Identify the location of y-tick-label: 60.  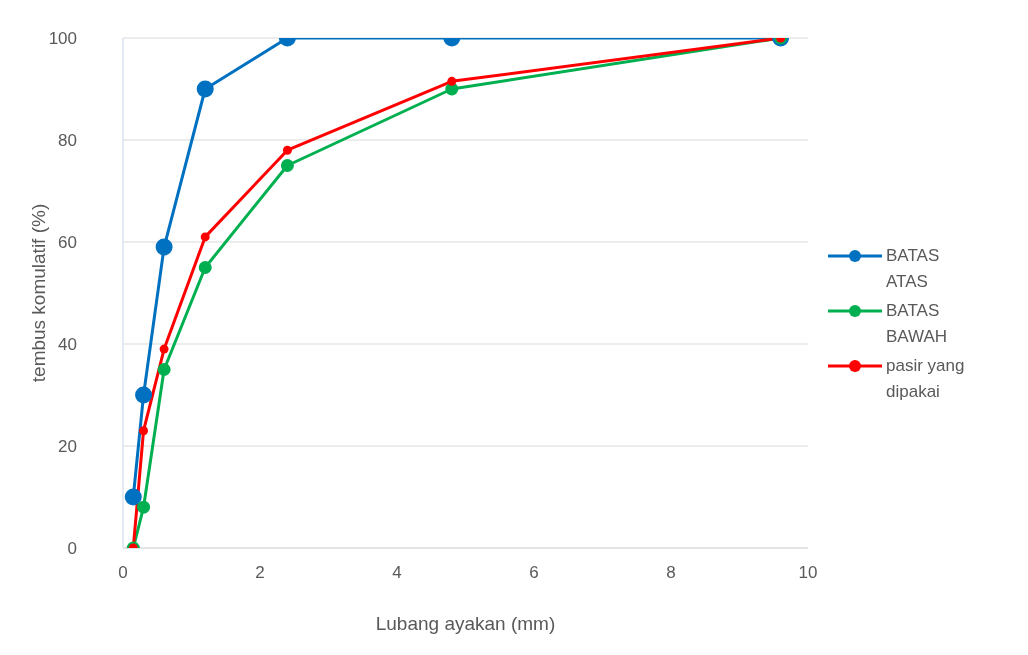
(67, 243).